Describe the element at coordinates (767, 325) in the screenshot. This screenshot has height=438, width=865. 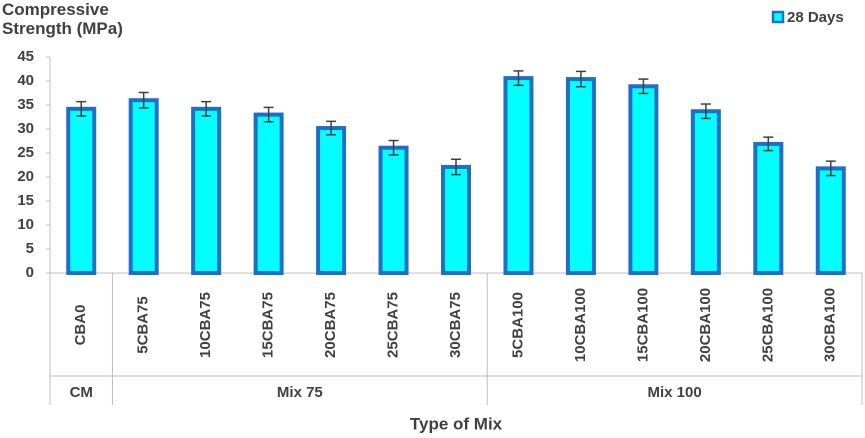
I see `x-tick-label: 25CBA100` at that location.